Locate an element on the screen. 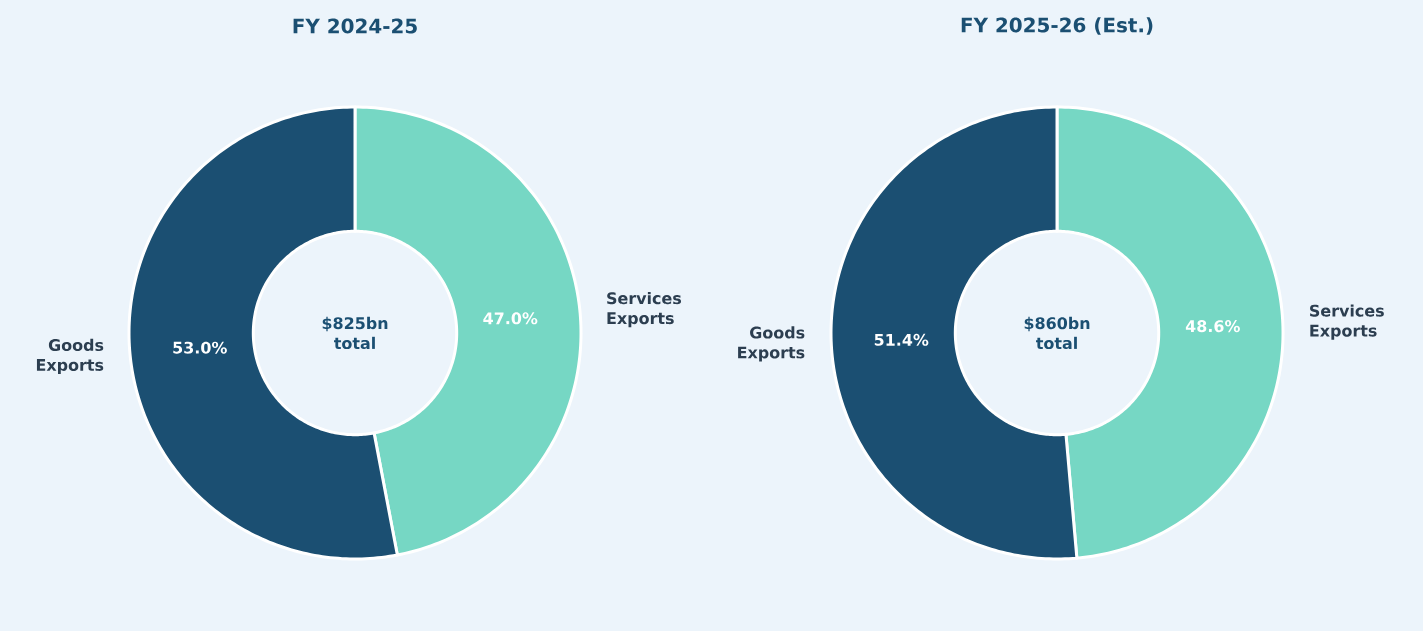 The image size is (1423, 631). chart-title: FY 2025-26 (Est.) is located at coordinates (1057, 26).